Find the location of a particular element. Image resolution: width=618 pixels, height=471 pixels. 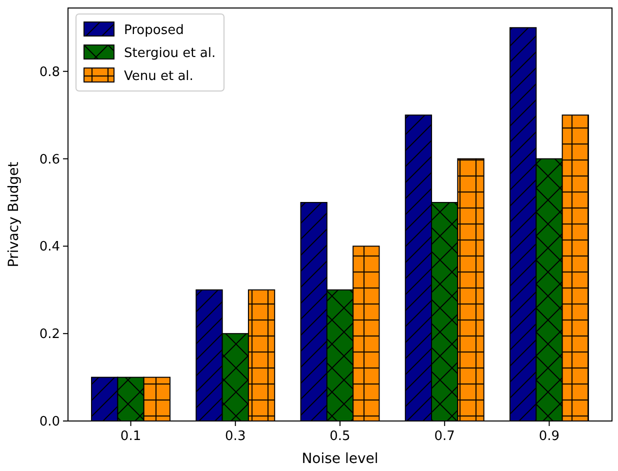

y-tick-label: 0.2 is located at coordinates (49, 334).